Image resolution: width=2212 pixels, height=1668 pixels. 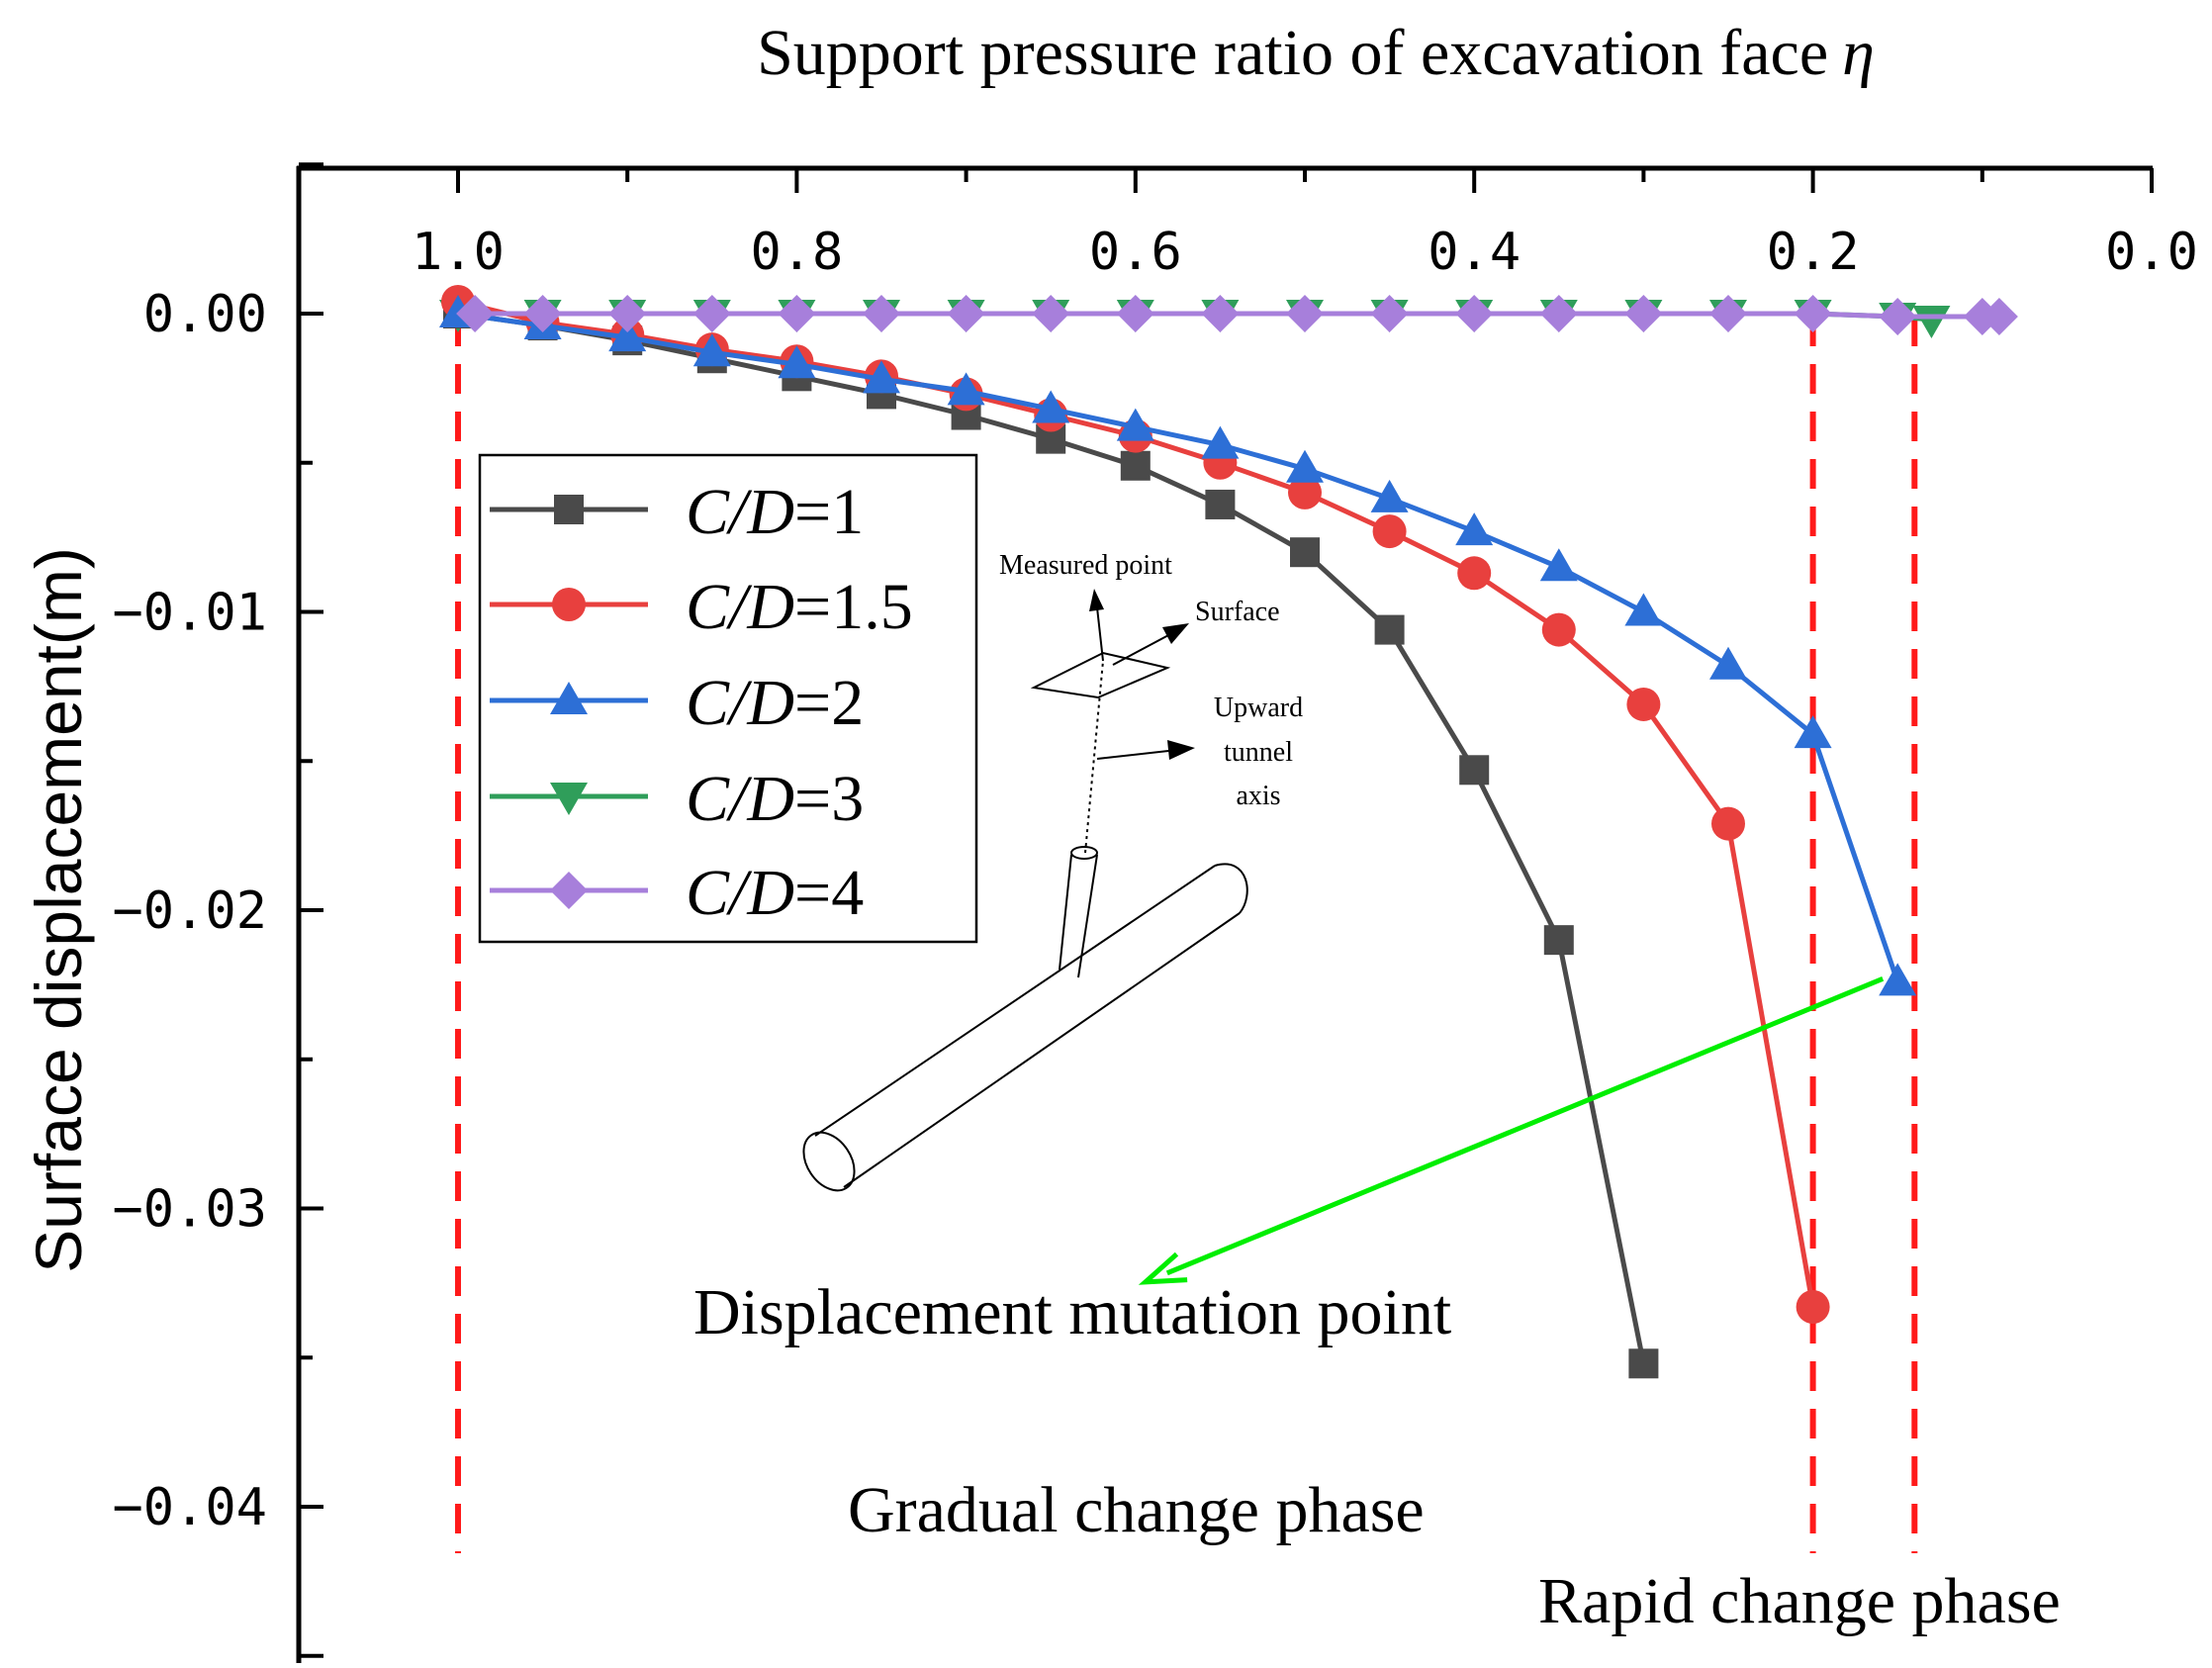 I want to click on inset-axis: axis, so click(x=1258, y=796).